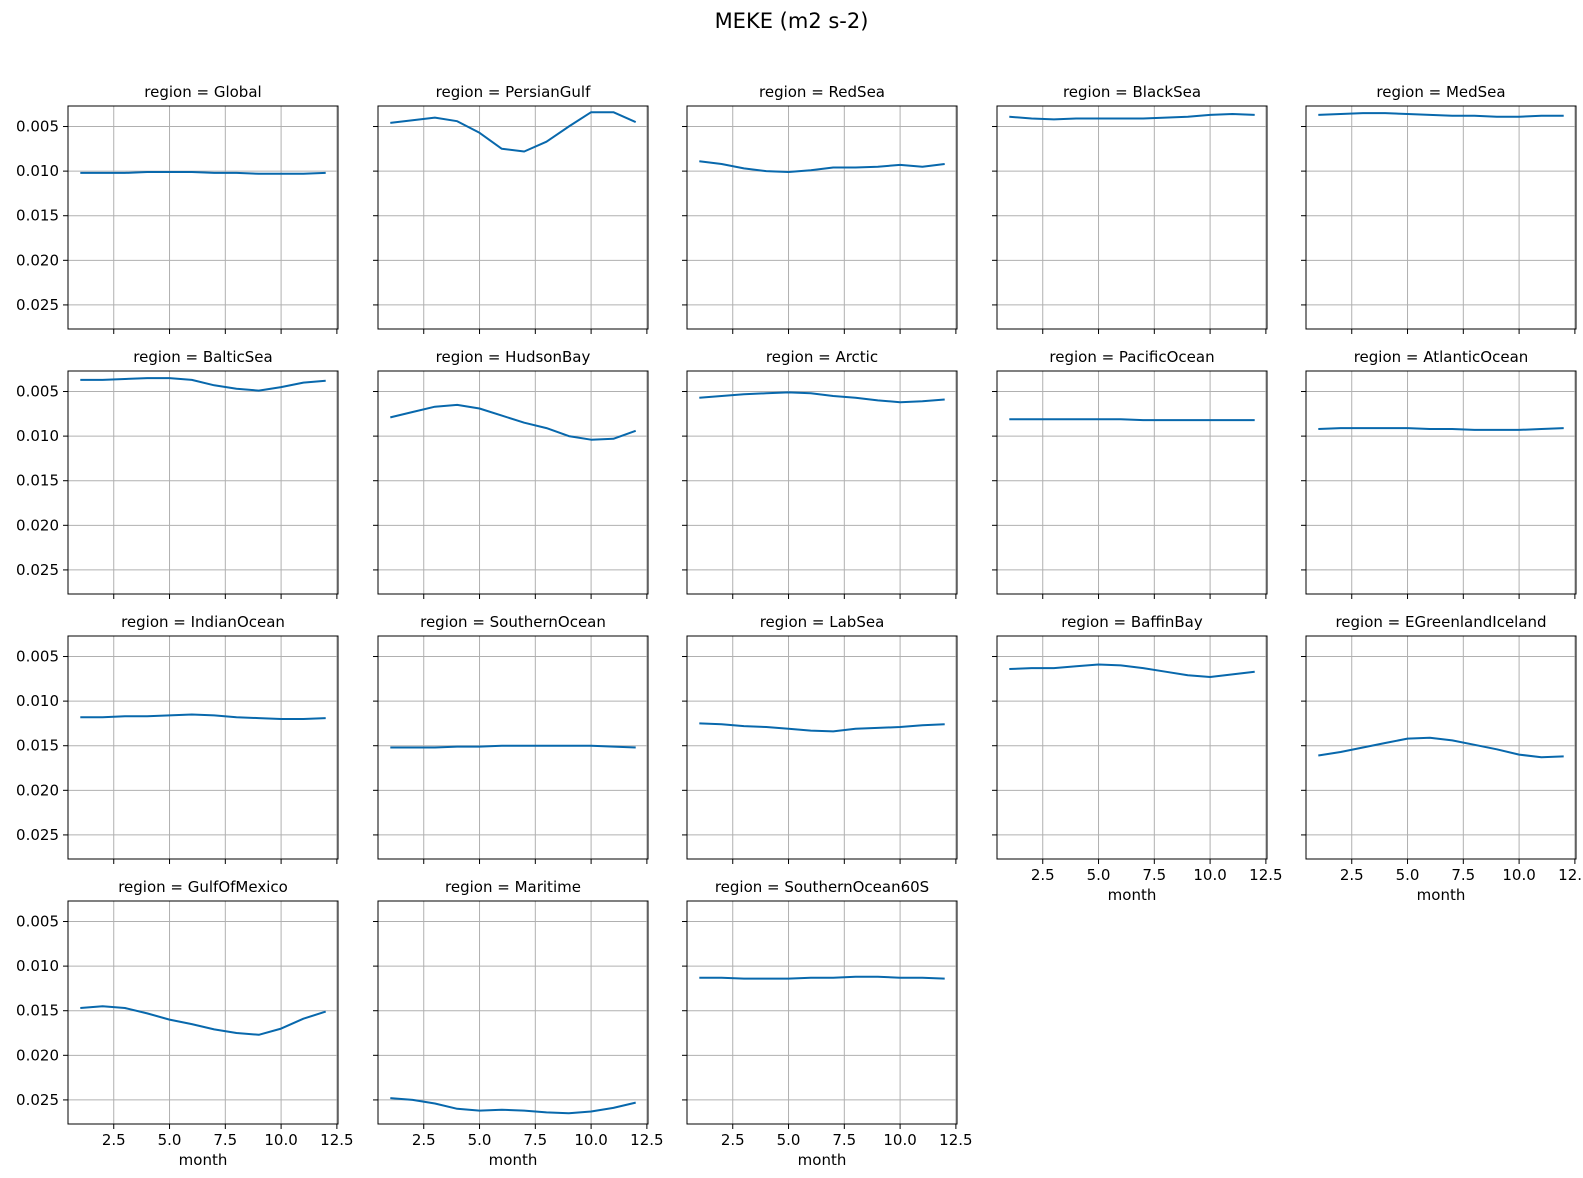 This screenshot has width=1583, height=1178. Describe the element at coordinates (822, 622) in the screenshot. I see `panel-title: region = LabSea` at that location.